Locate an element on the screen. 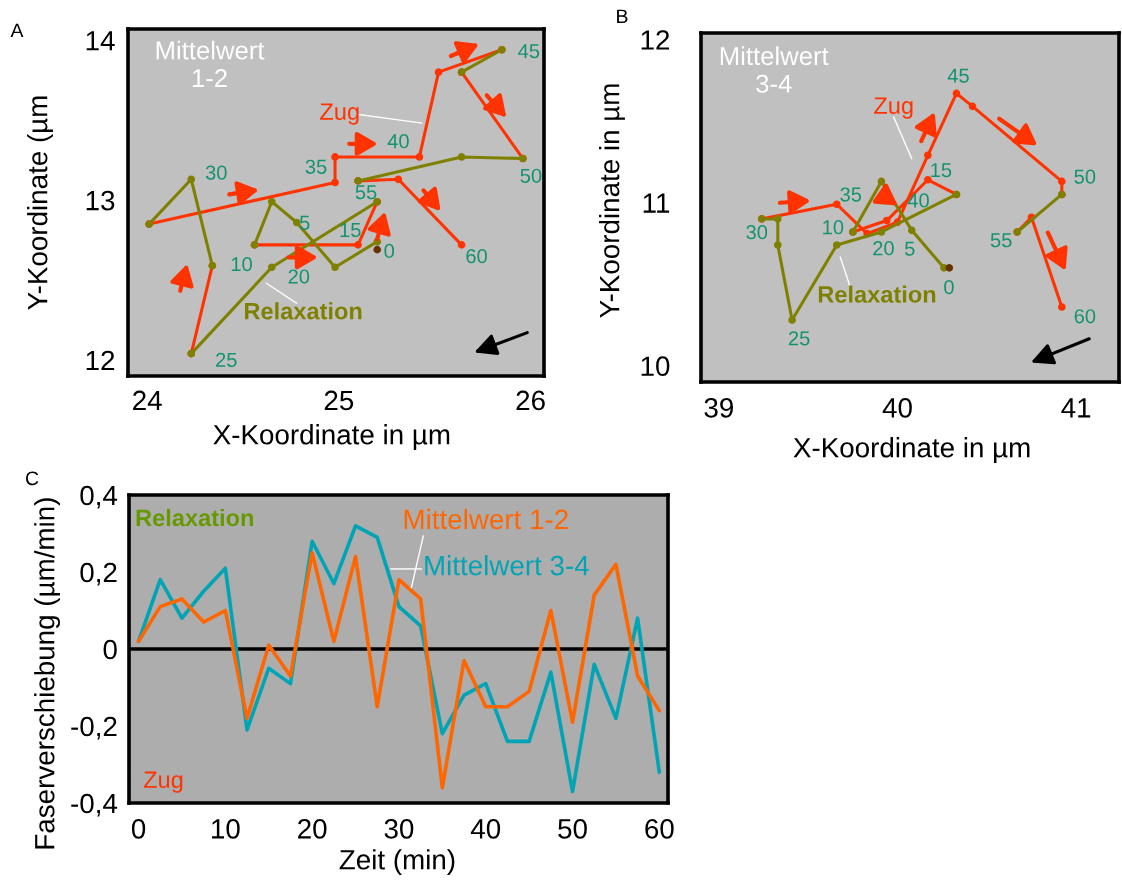 This screenshot has height=887, width=1122. x-tick-label: 24 is located at coordinates (147, 400).